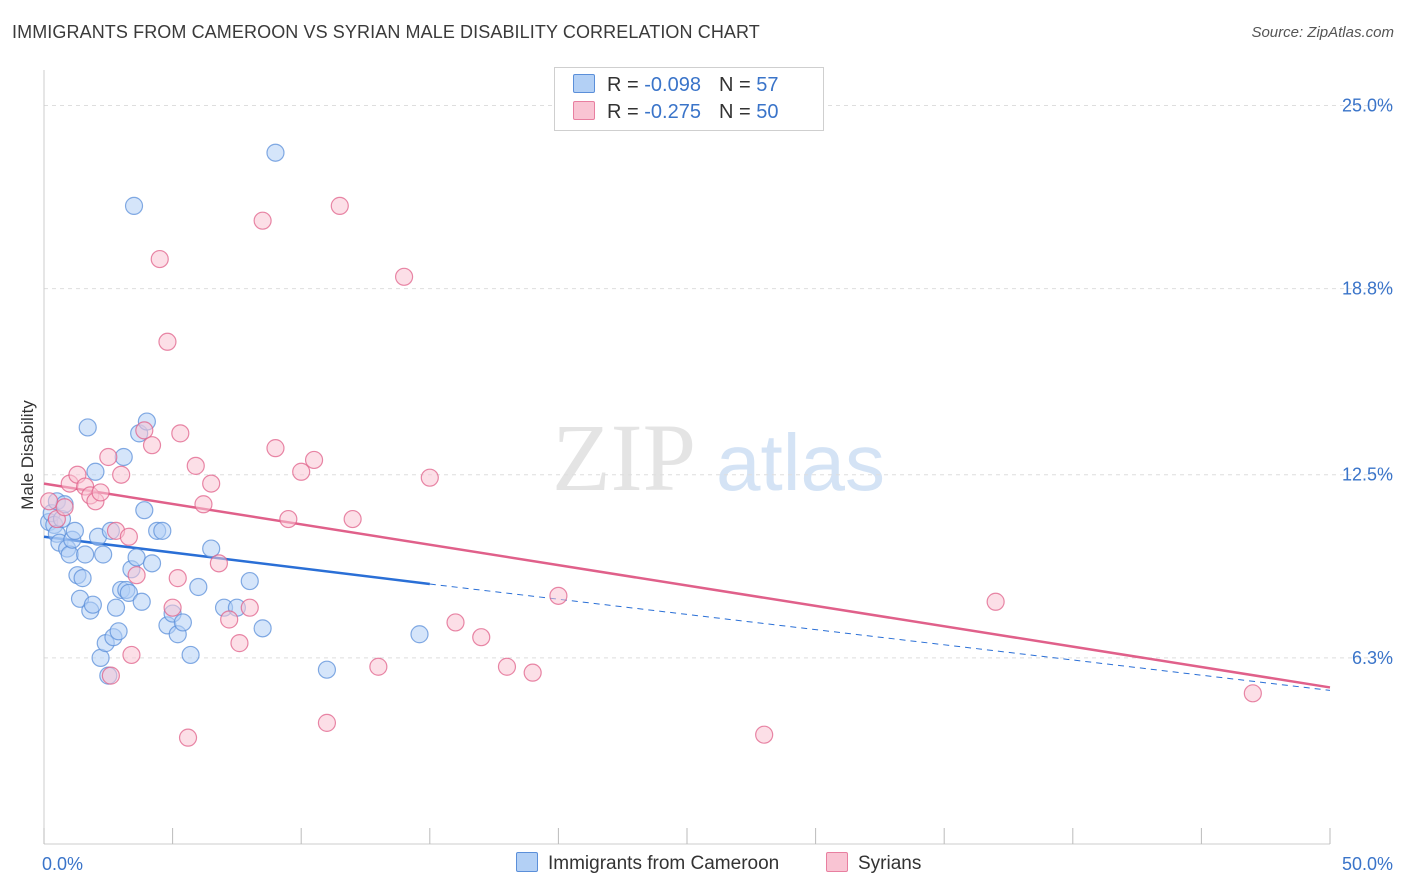  What do you see at coordinates (624, 457) in the screenshot?
I see `watermark-zip: ZIP` at bounding box center [624, 457].